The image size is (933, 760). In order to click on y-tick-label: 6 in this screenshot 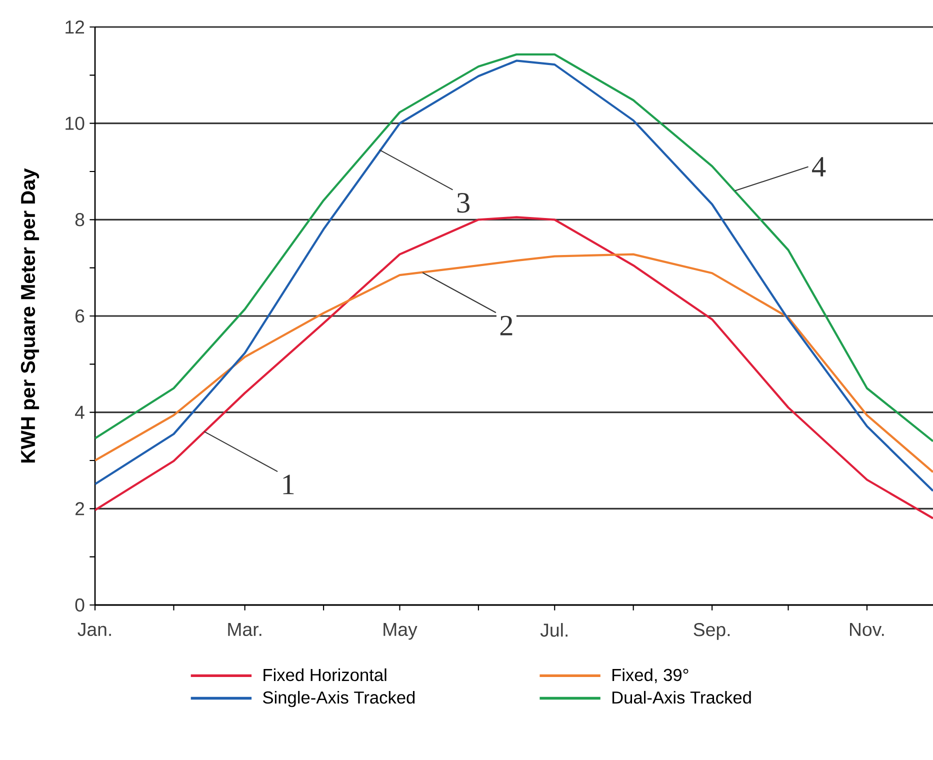, I will do `click(80, 316)`.